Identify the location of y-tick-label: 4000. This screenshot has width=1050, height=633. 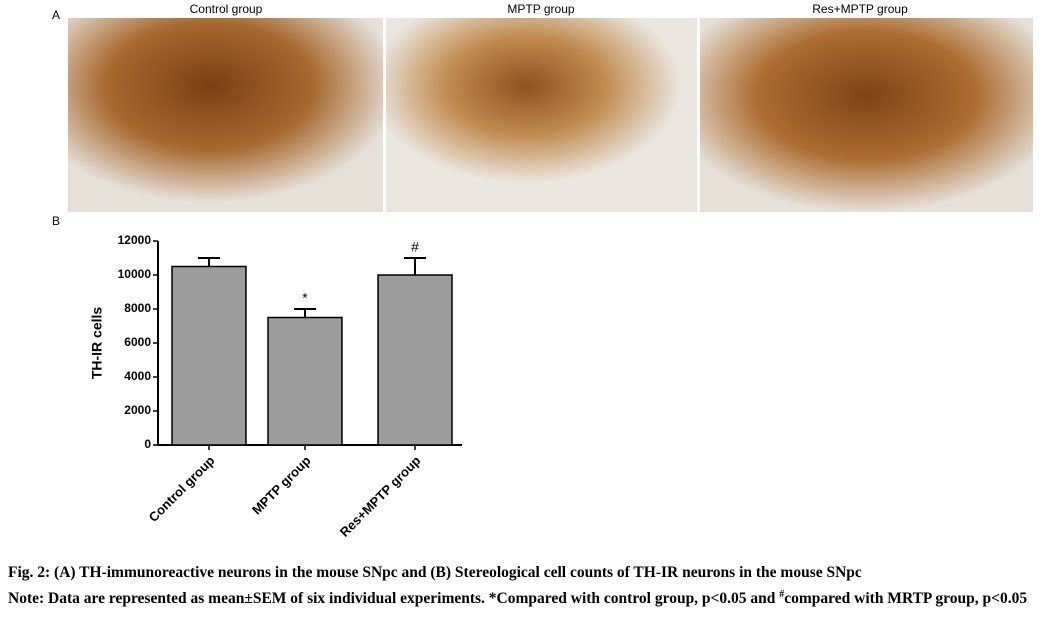
(137, 376).